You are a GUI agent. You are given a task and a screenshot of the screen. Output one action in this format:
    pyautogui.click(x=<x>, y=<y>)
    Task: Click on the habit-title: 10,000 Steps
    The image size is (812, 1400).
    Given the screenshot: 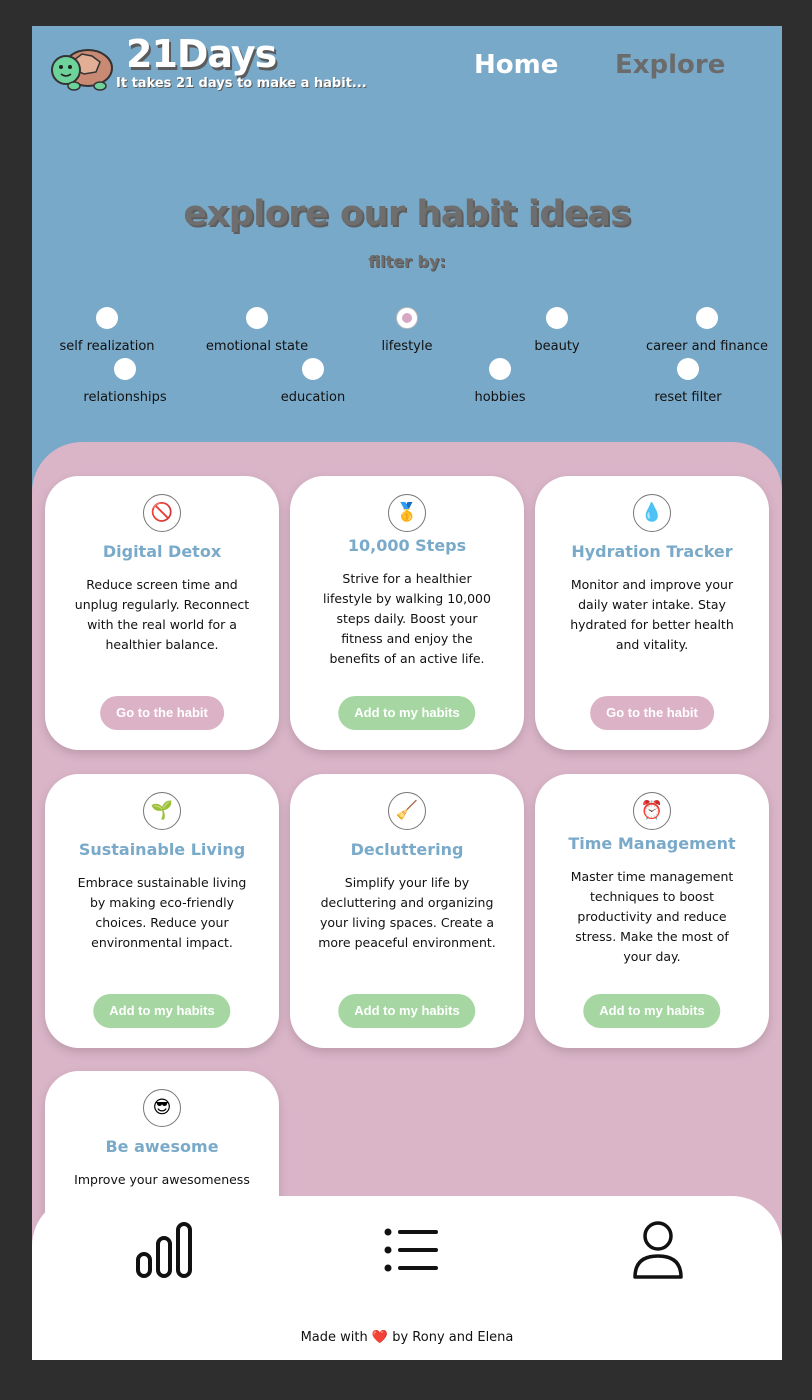 What is the action you would take?
    pyautogui.click(x=407, y=545)
    